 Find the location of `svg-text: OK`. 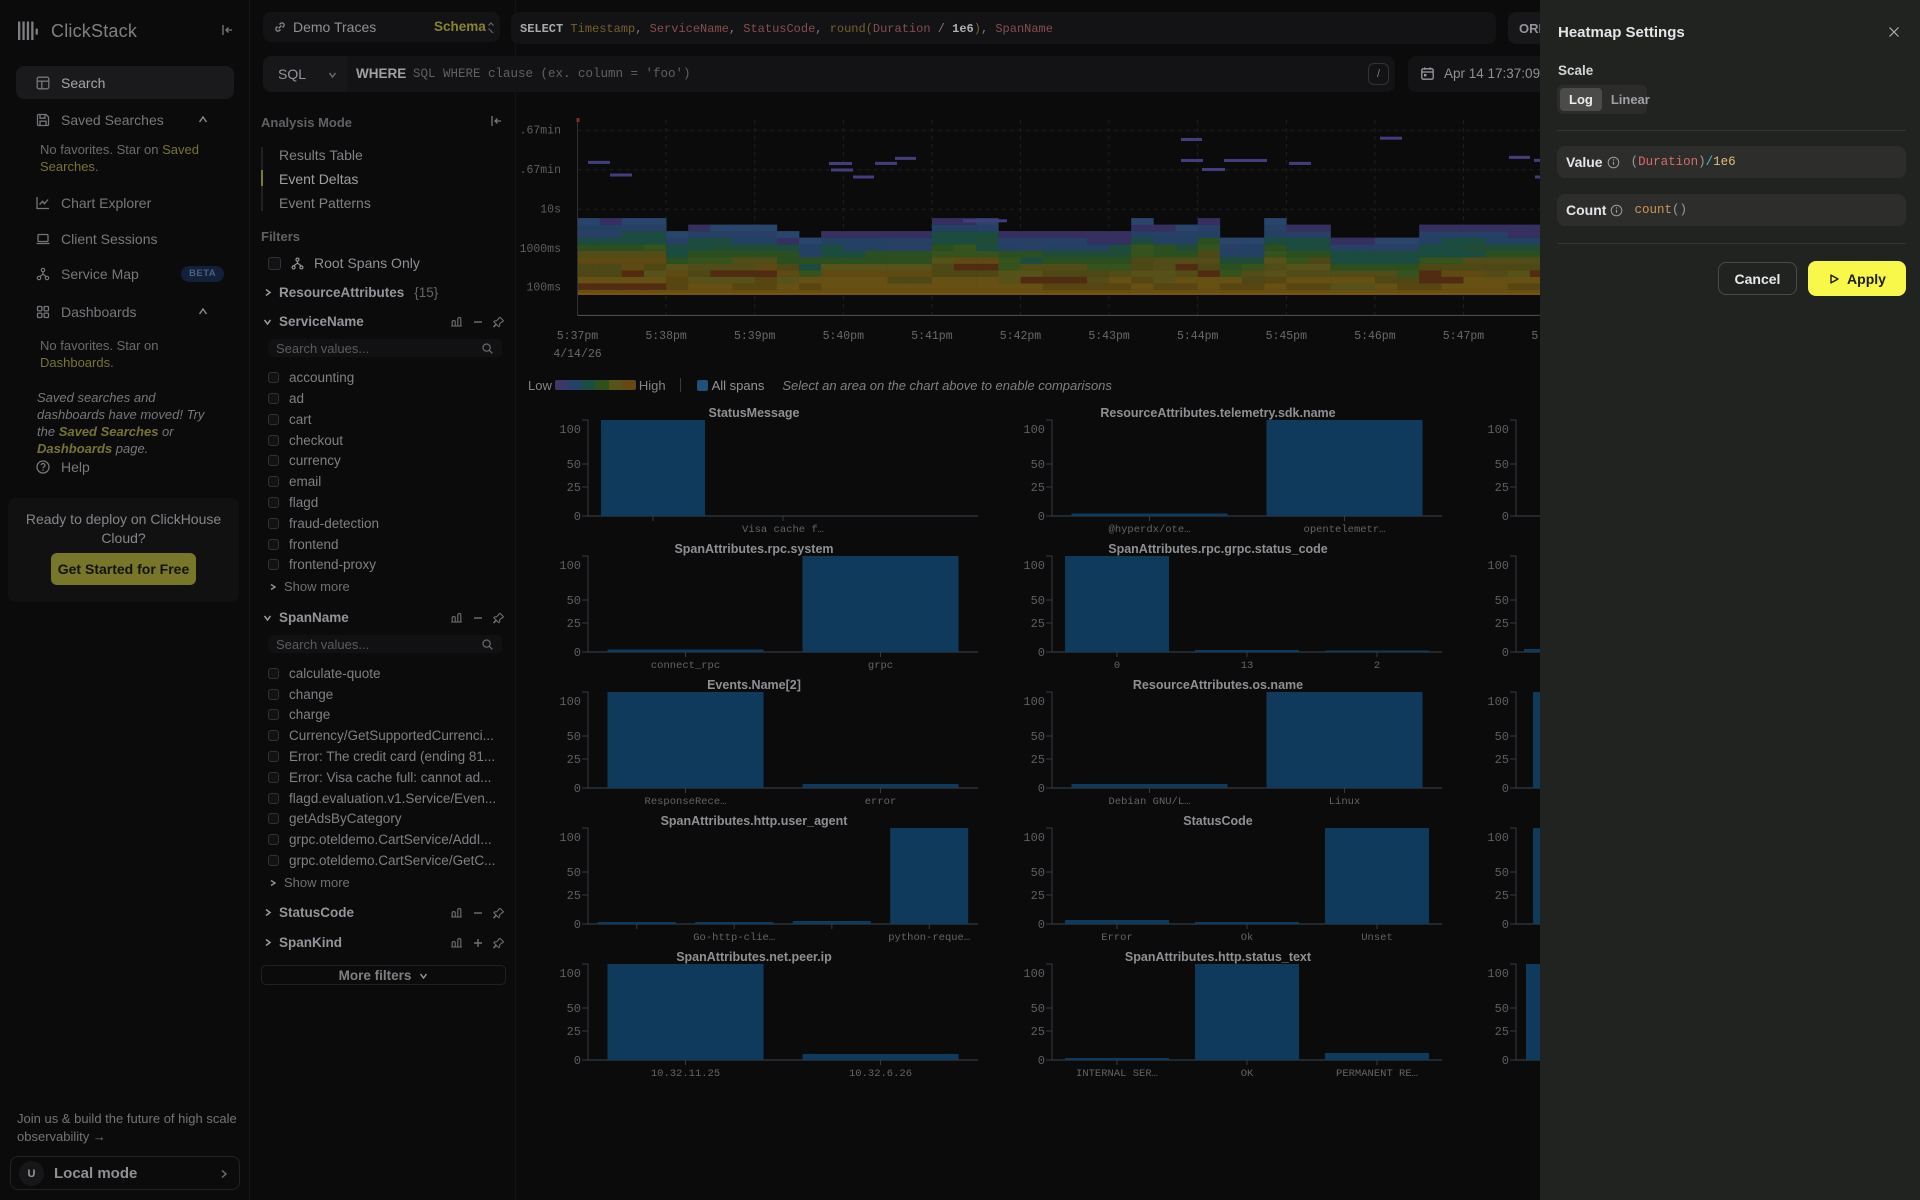

svg-text: OK is located at coordinates (1247, 1074).